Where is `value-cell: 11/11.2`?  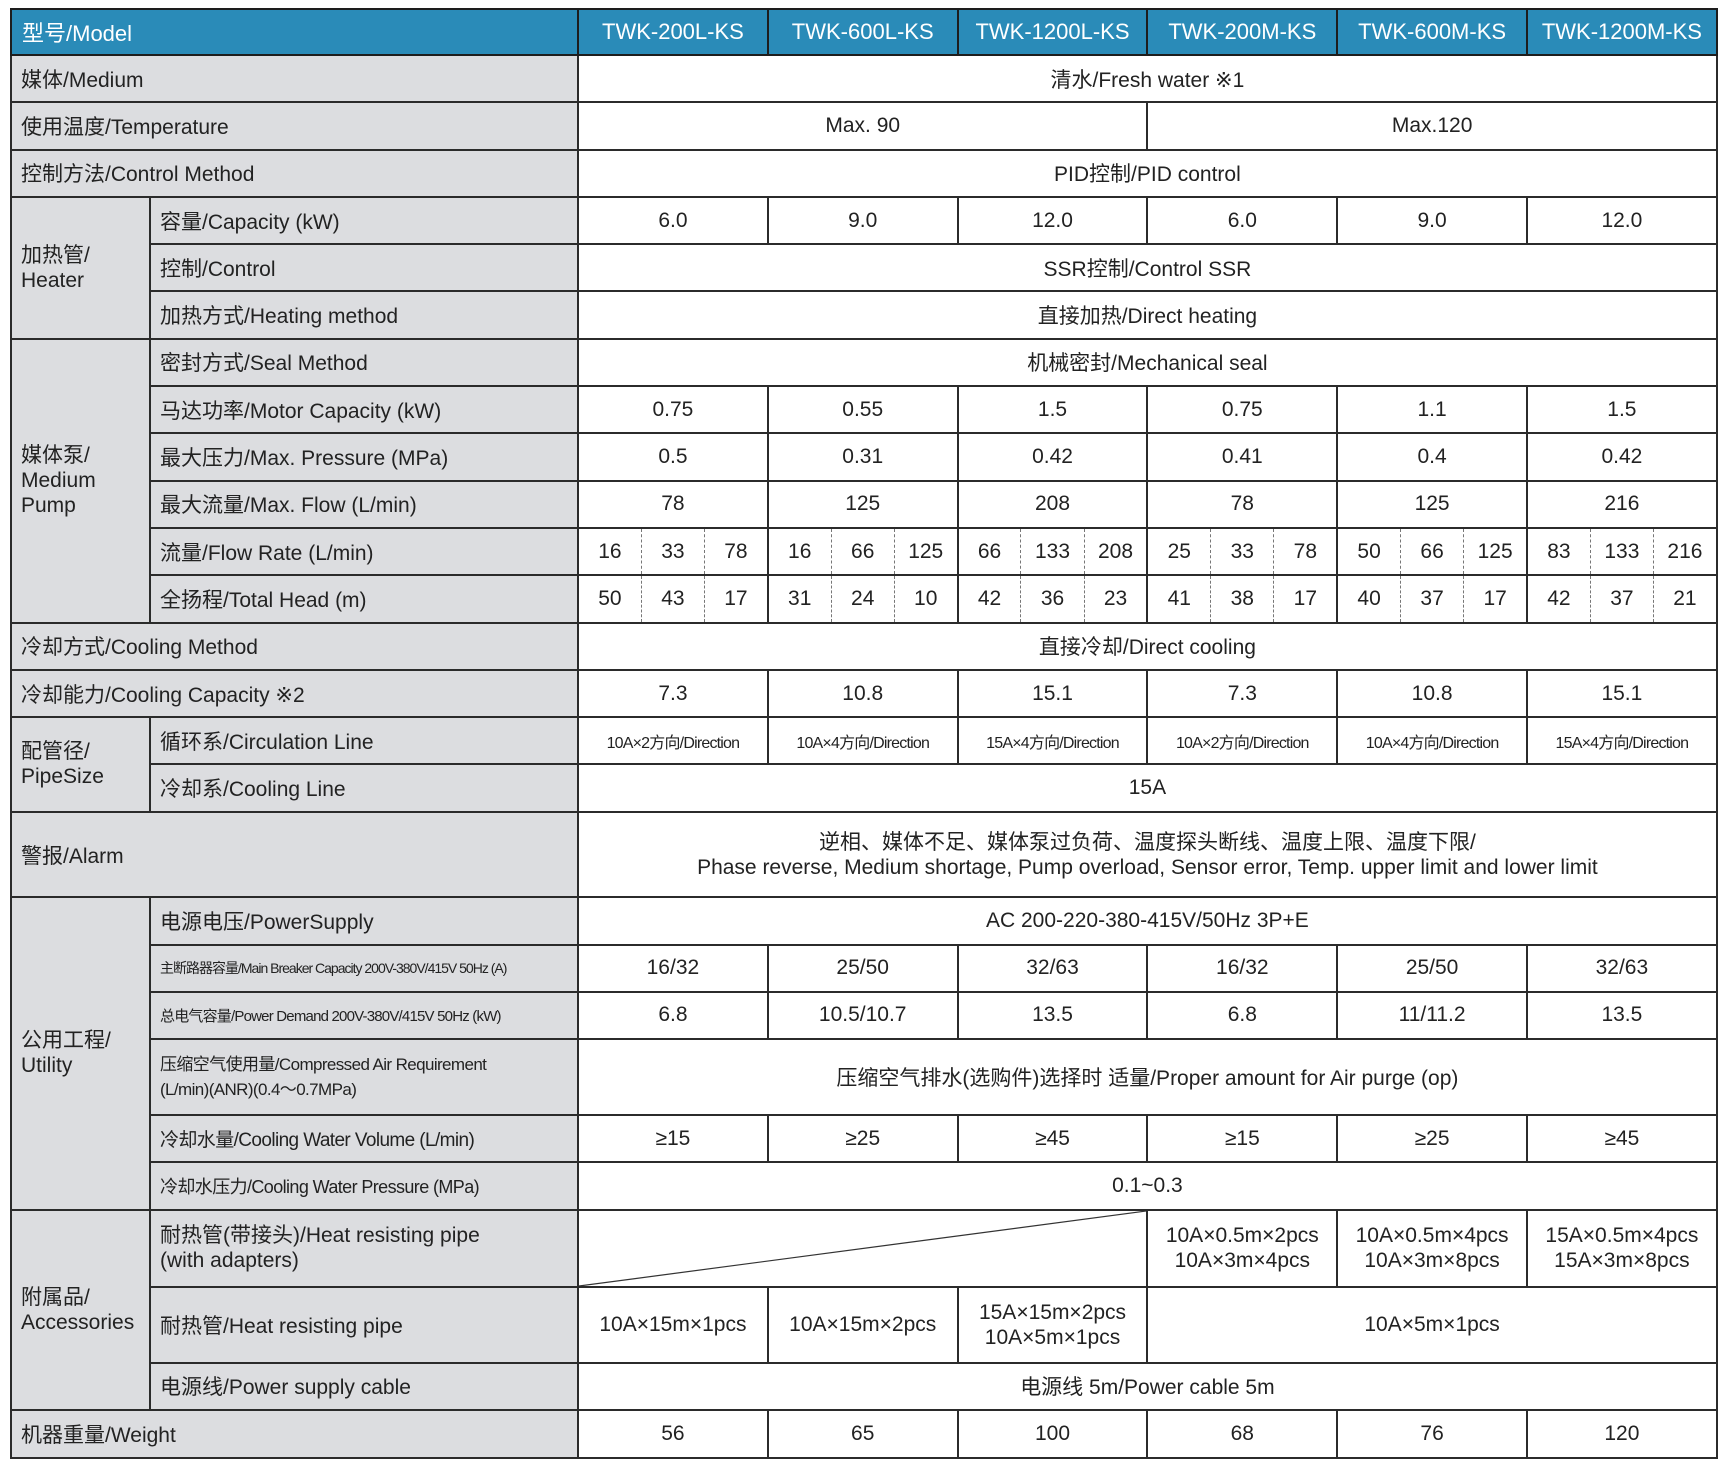
value-cell: 11/11.2 is located at coordinates (1432, 1015).